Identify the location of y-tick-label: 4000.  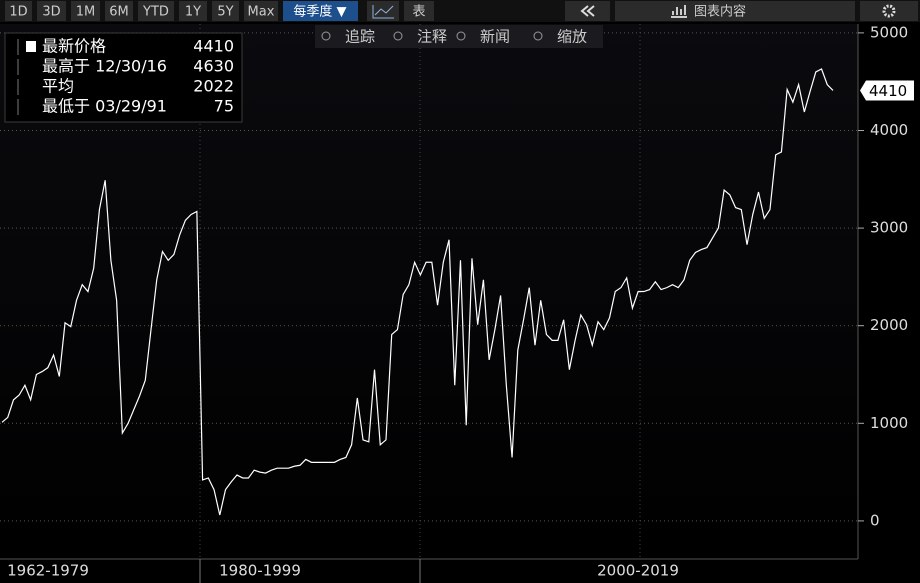
(889, 130).